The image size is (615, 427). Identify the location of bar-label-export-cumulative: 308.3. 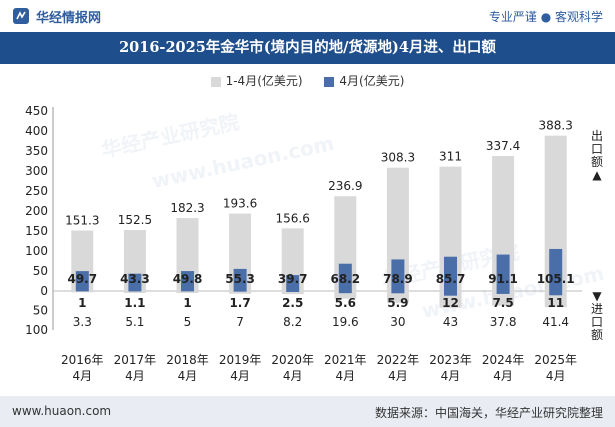
(398, 158).